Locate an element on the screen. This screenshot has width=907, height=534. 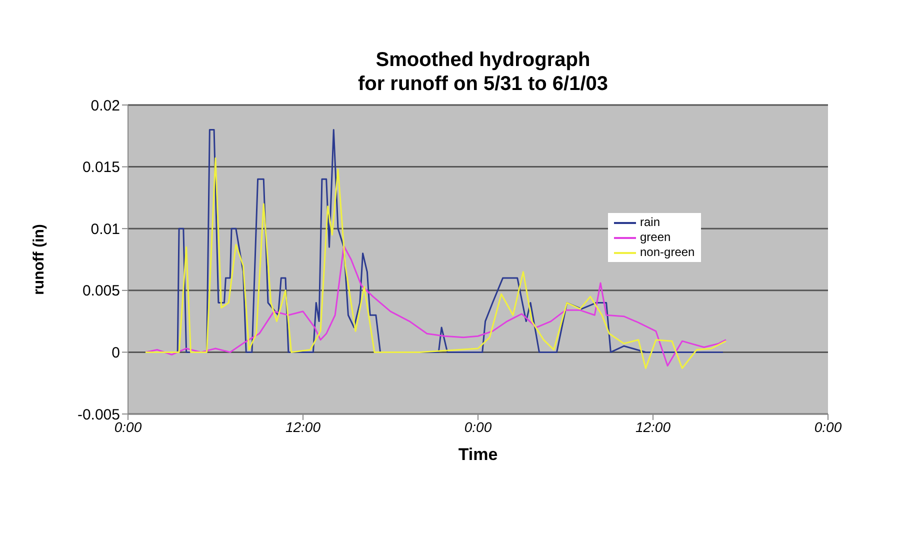
y-axis-title: runoff (in) is located at coordinates (39, 259).